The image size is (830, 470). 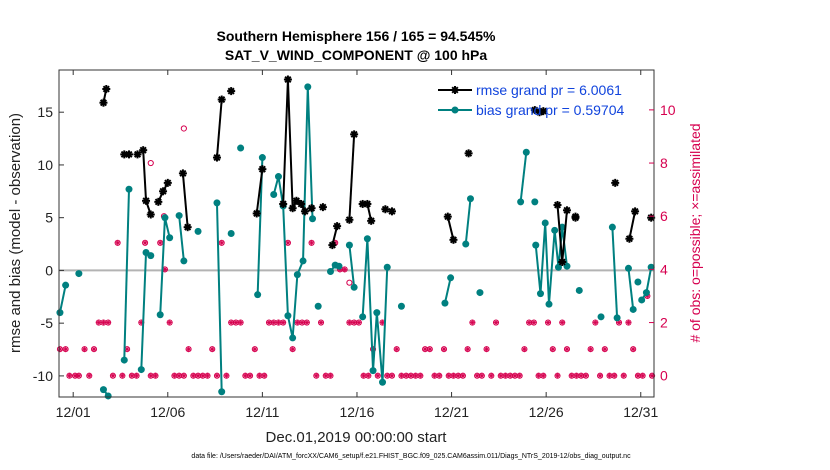 What do you see at coordinates (185, 200) in the screenshot?
I see `rmse-line` at bounding box center [185, 200].